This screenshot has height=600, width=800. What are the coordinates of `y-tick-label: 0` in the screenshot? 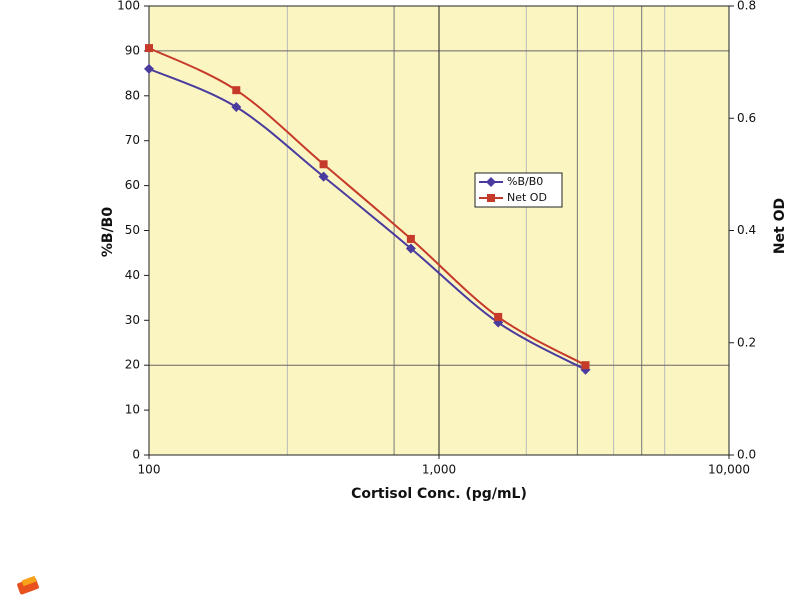 It's located at (136, 455).